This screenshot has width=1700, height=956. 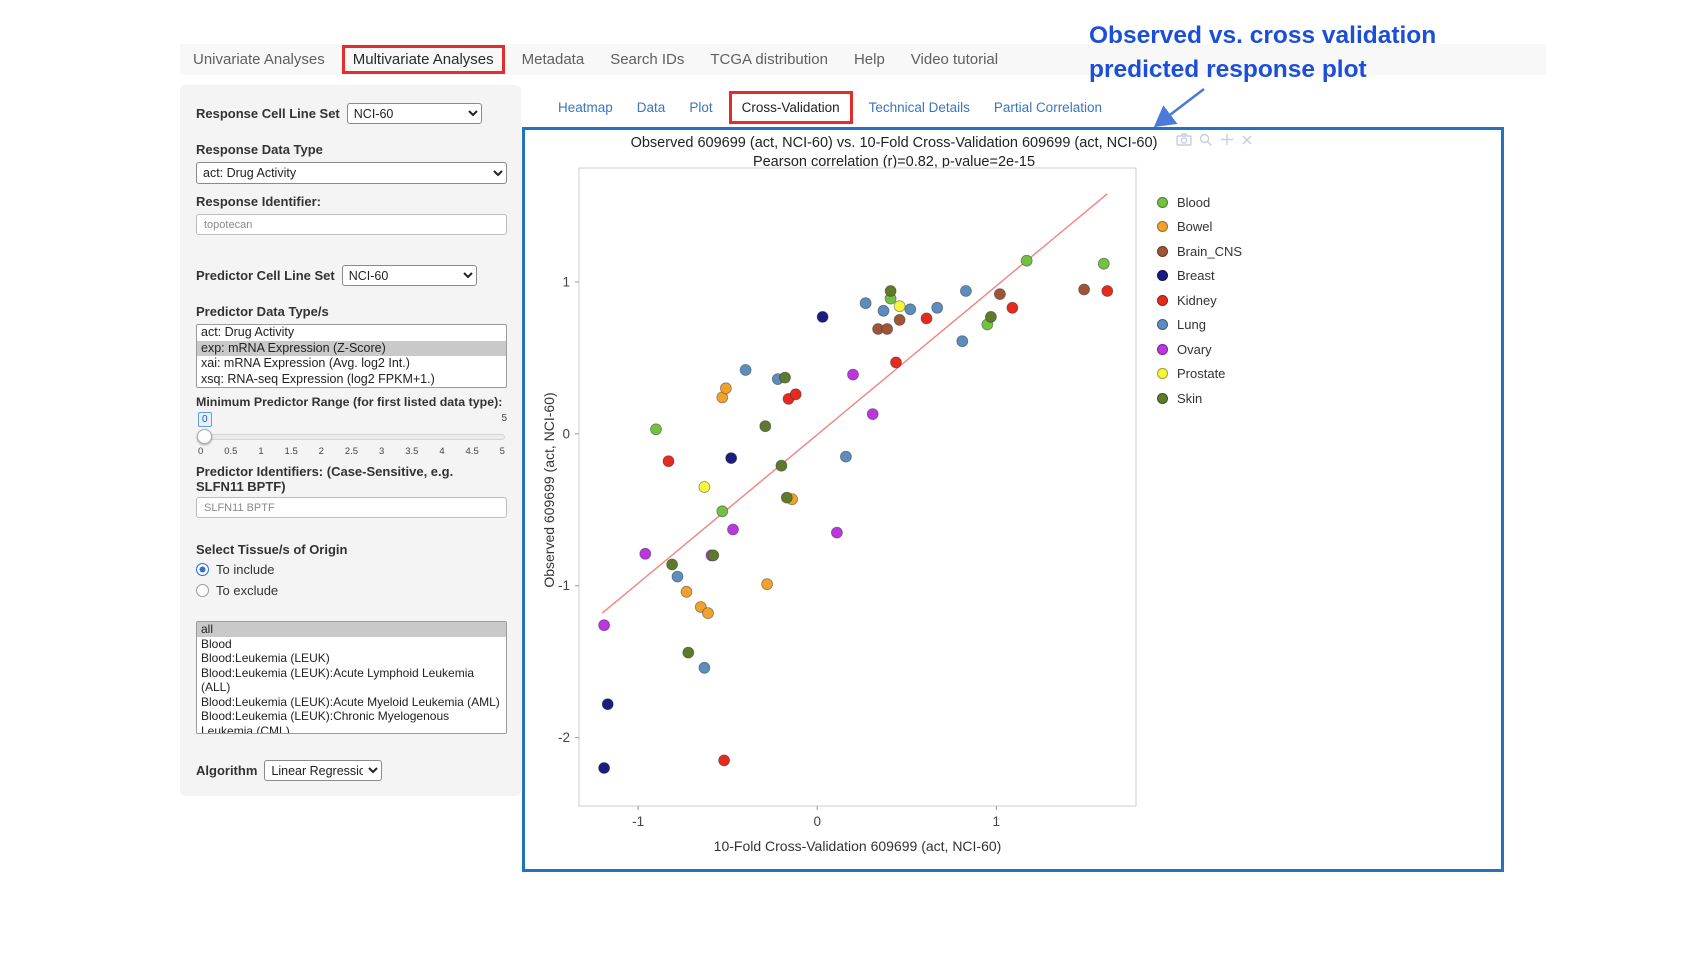 I want to click on predictor-data-type-option: xsq: RNA-seq Expression (log2 FPKM+1.), so click(x=318, y=378).